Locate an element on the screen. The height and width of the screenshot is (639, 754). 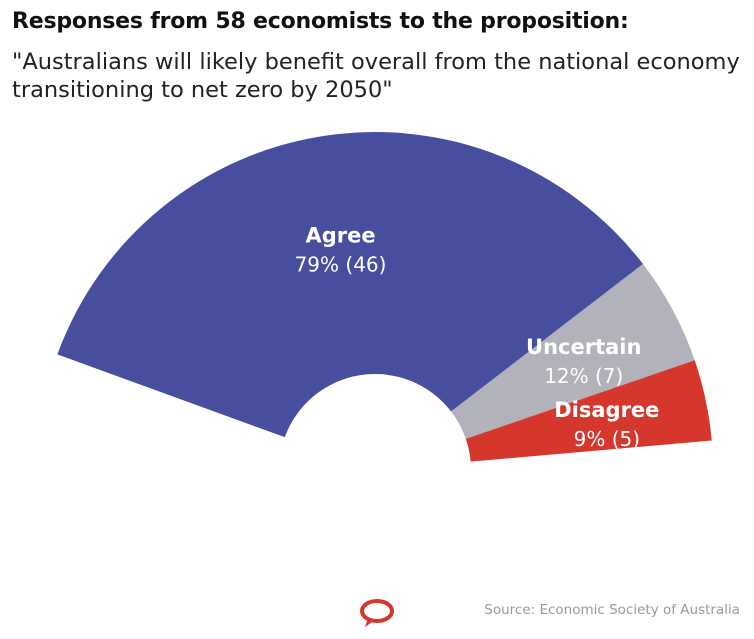
slice-disagree is located at coordinates (588, 411).